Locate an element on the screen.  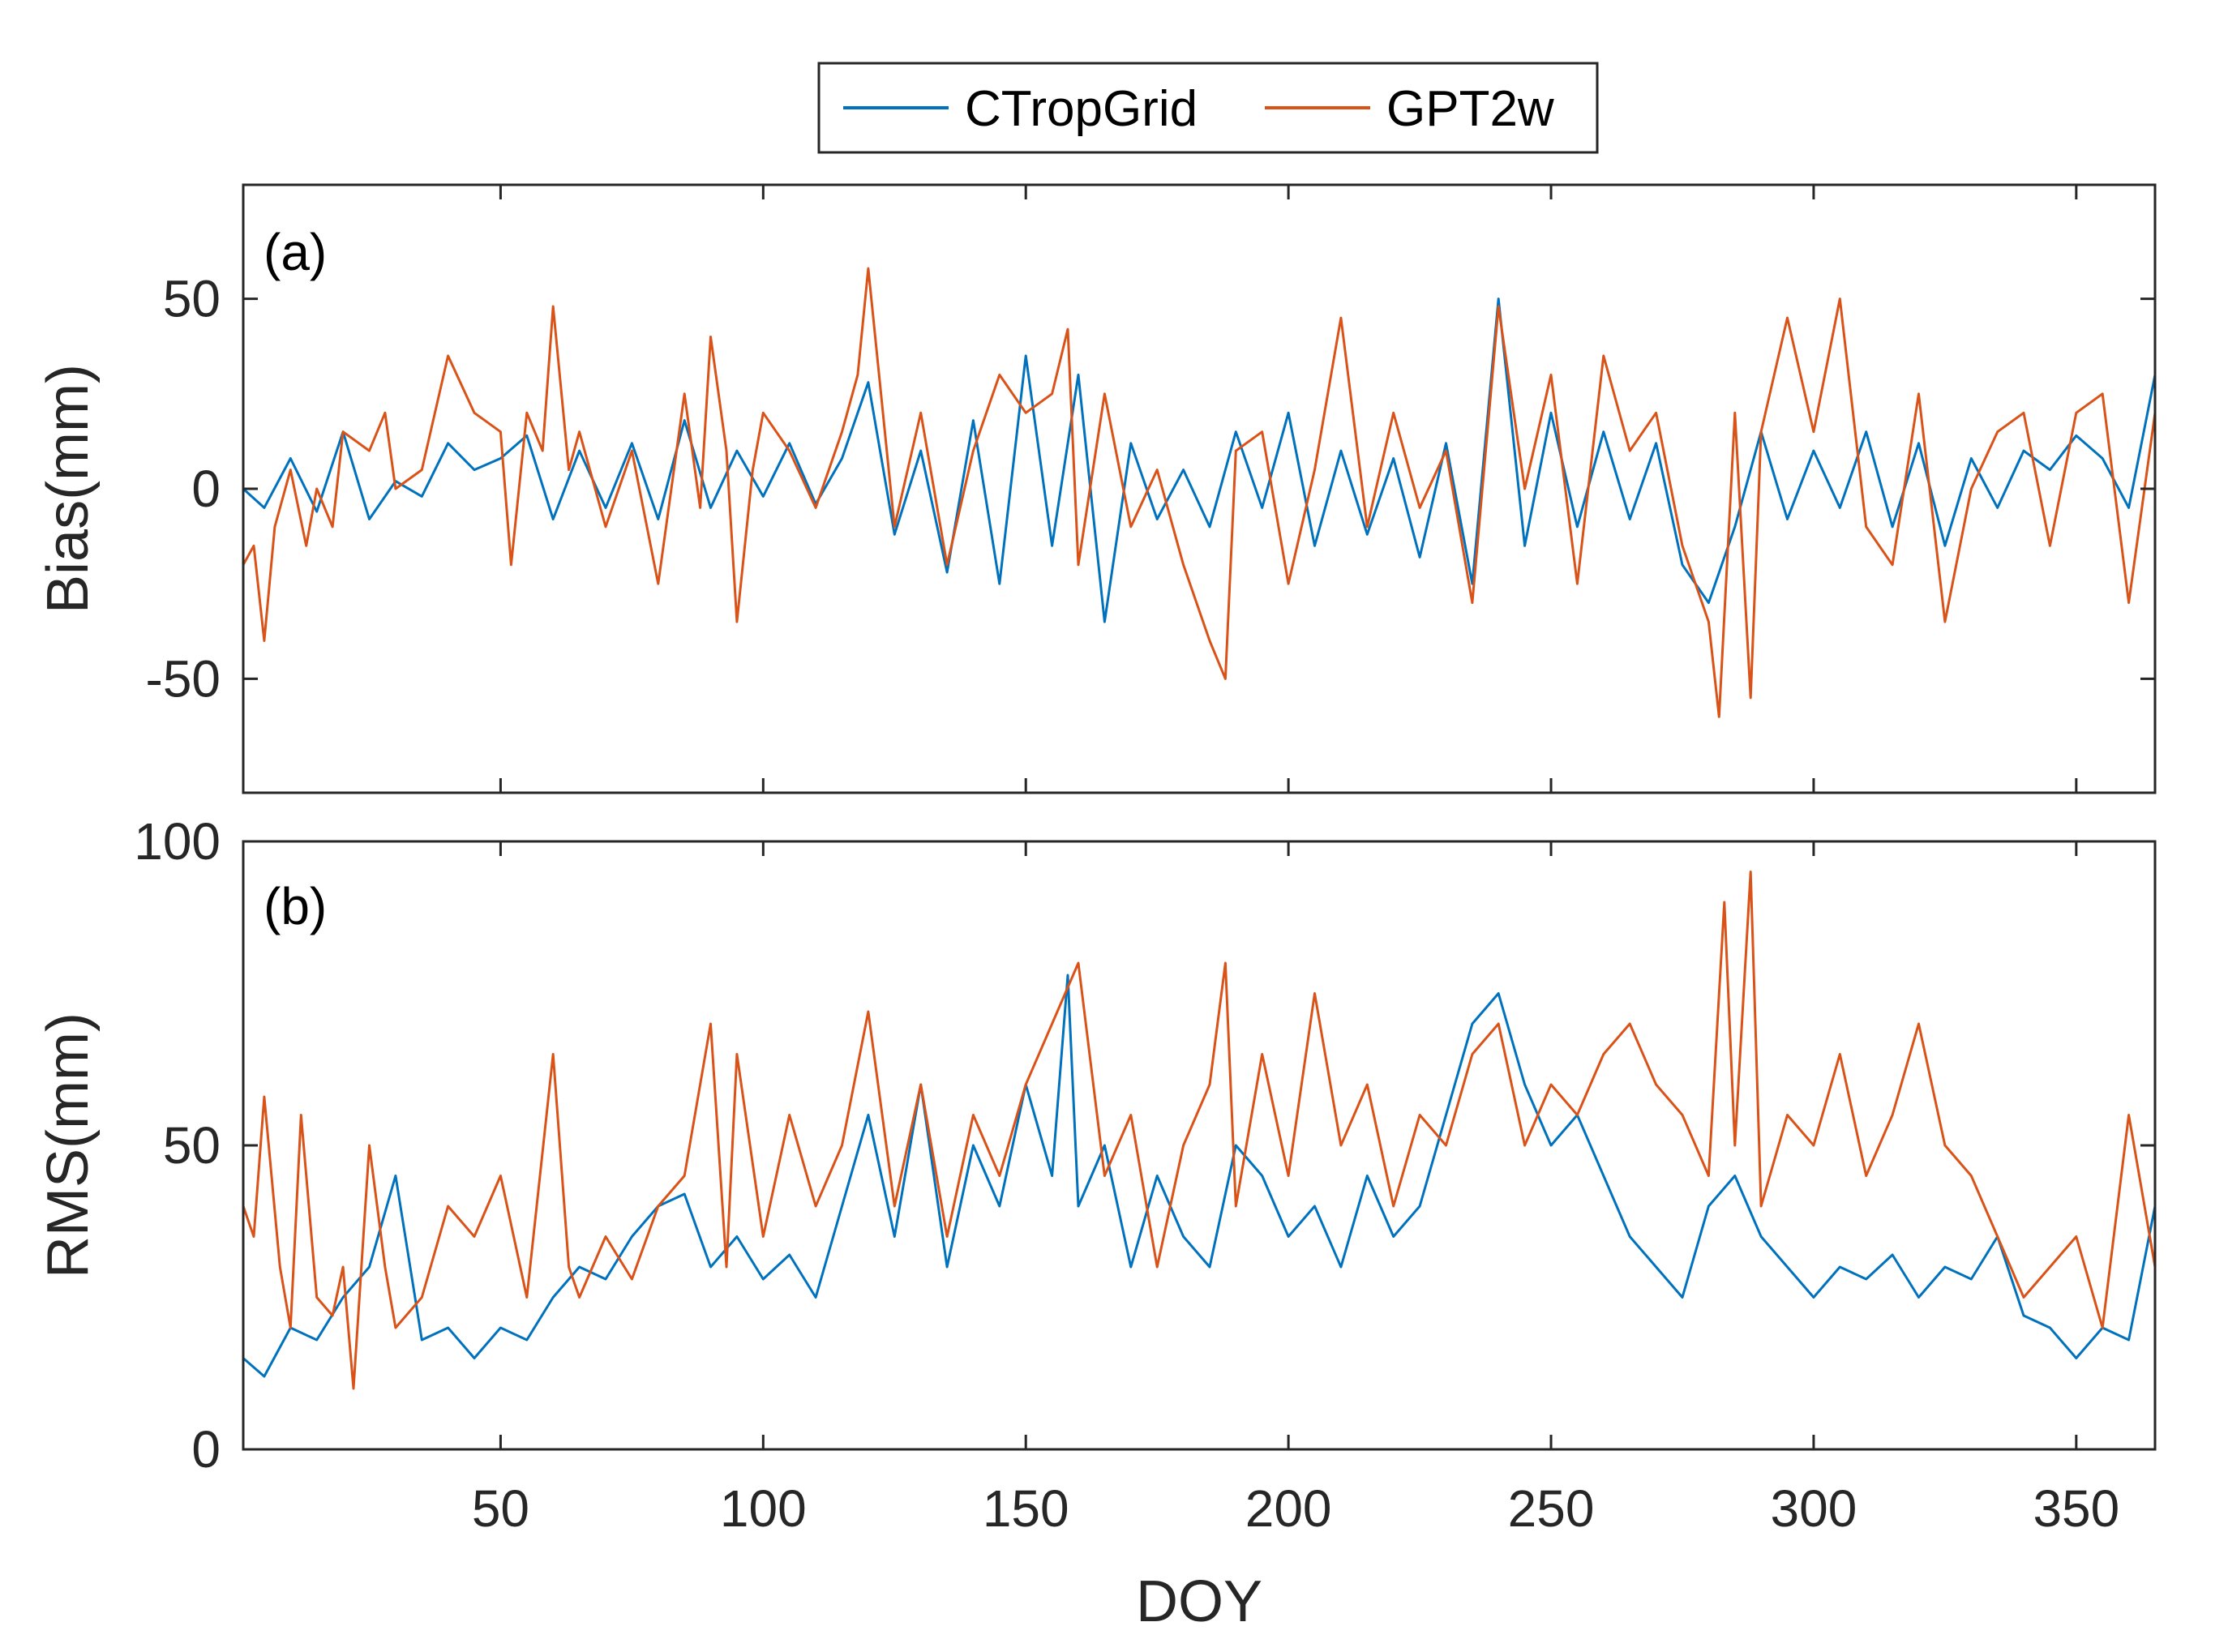
y-tick-label--50: -50 is located at coordinates (183, 678).